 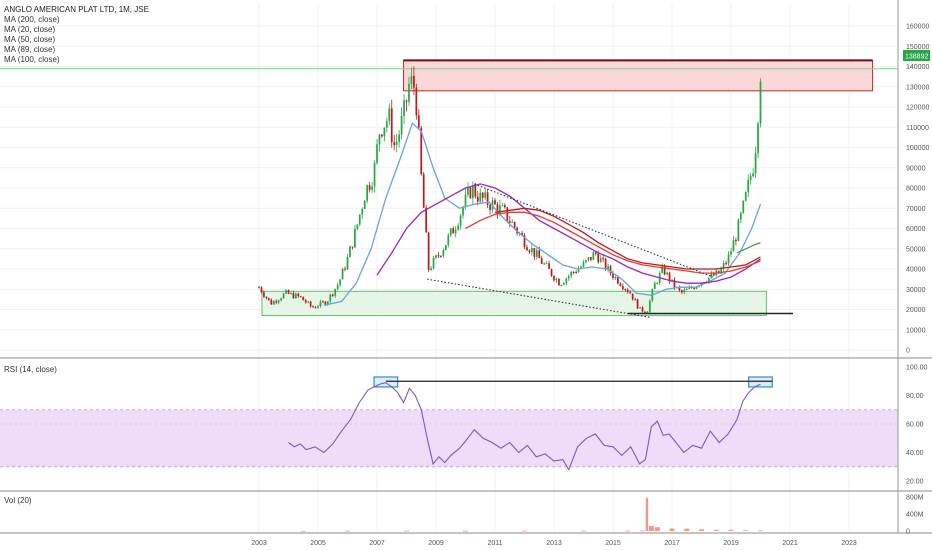 I want to click on volume-tick-label: 400M, so click(x=915, y=515).